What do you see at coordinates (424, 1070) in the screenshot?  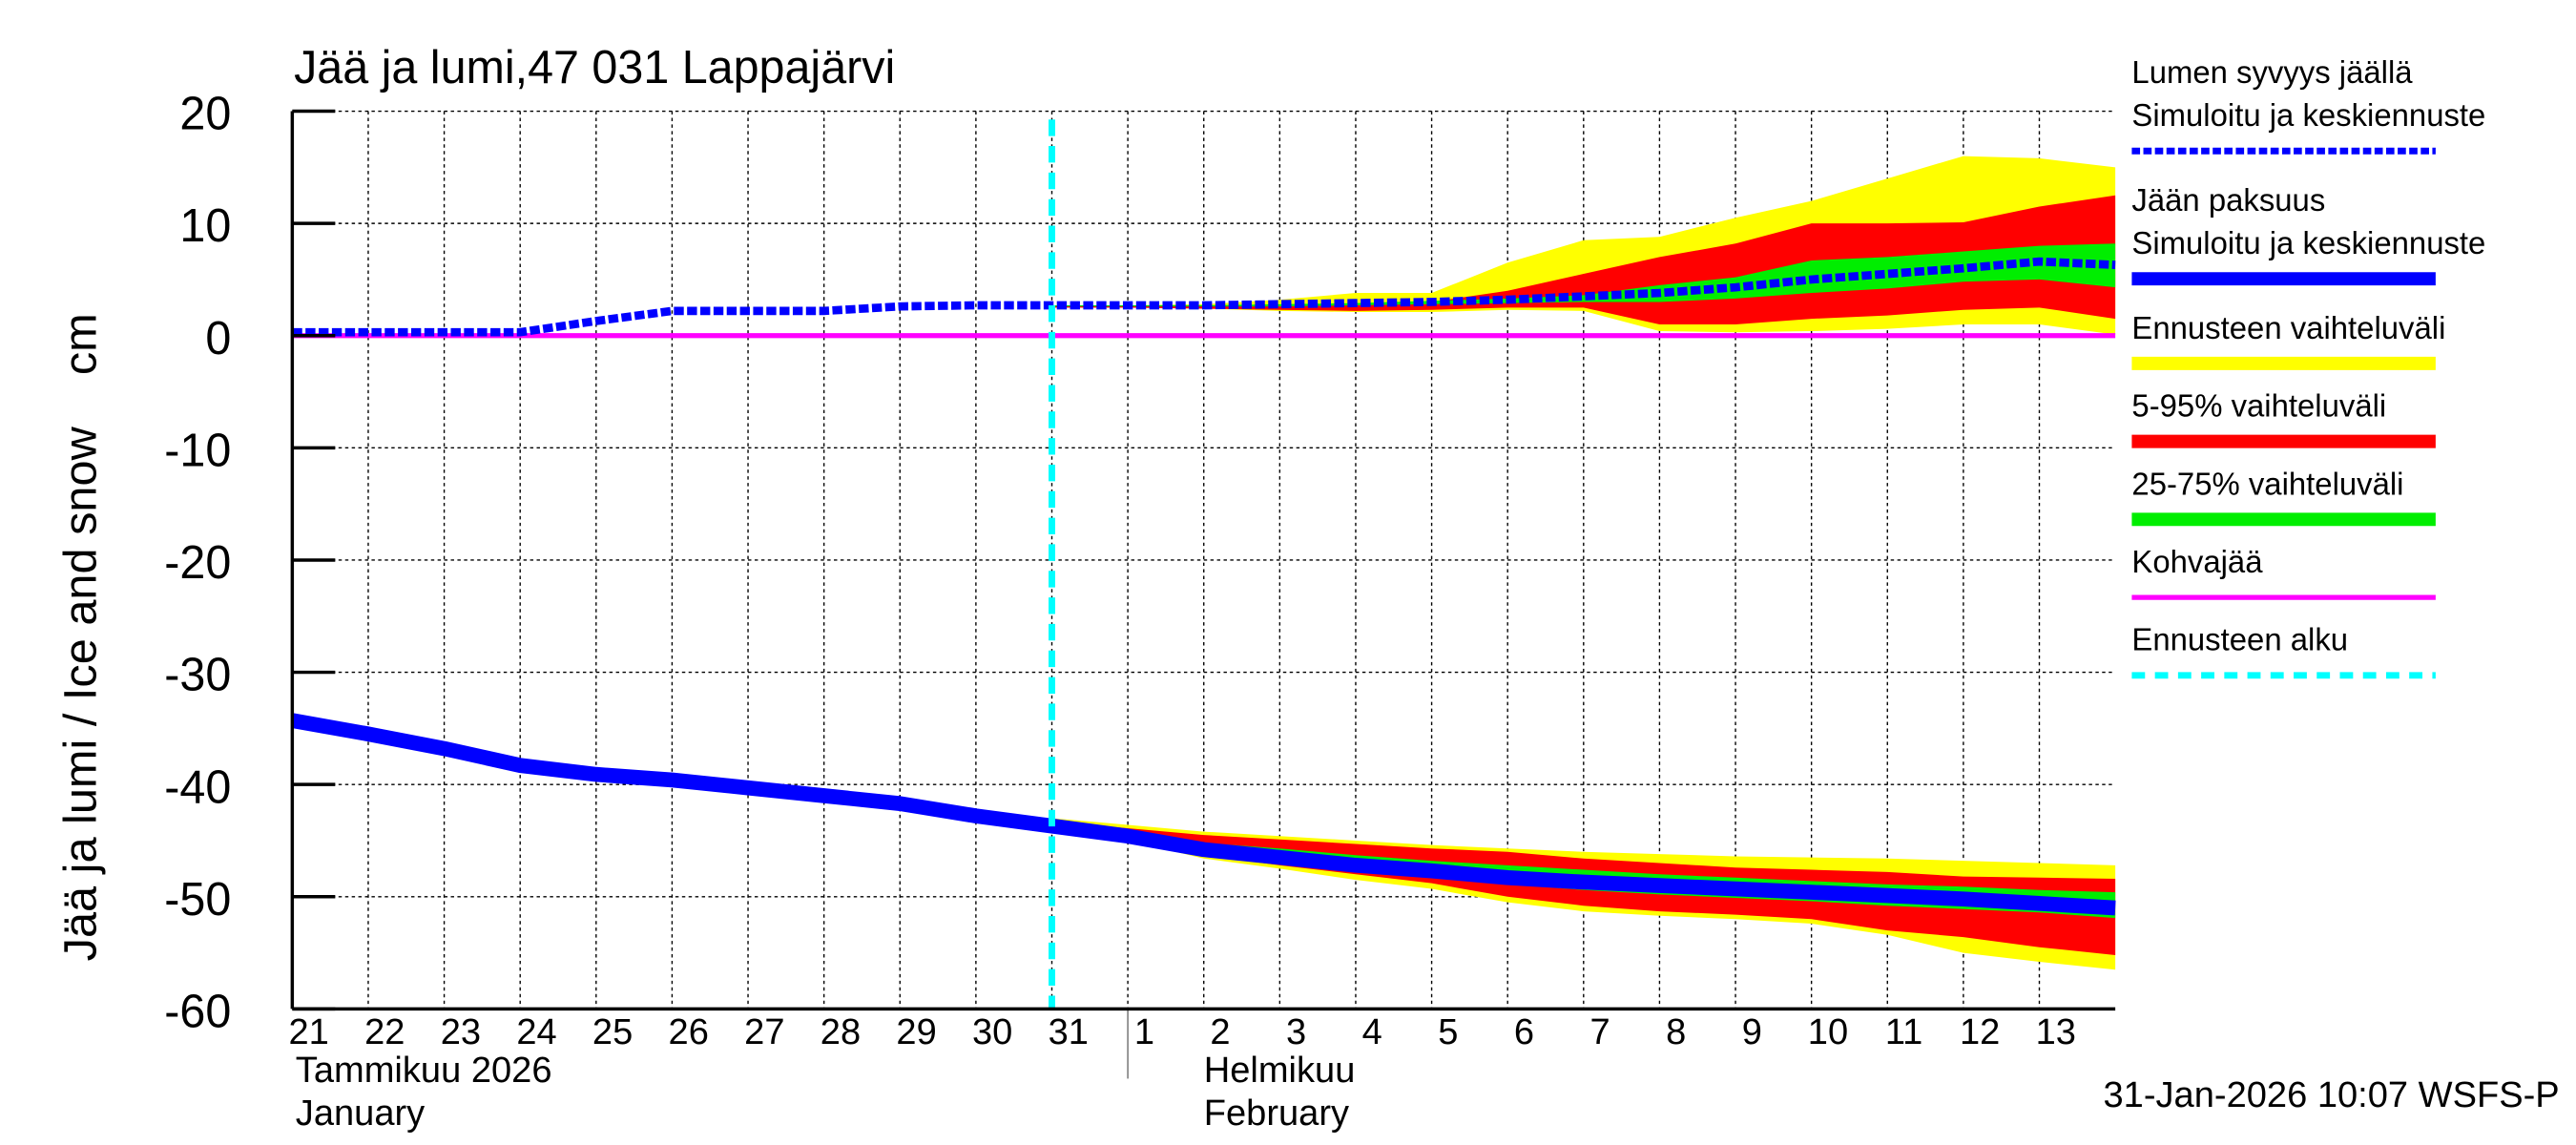 I see `month-label-fi: Tammikuu 2026` at bounding box center [424, 1070].